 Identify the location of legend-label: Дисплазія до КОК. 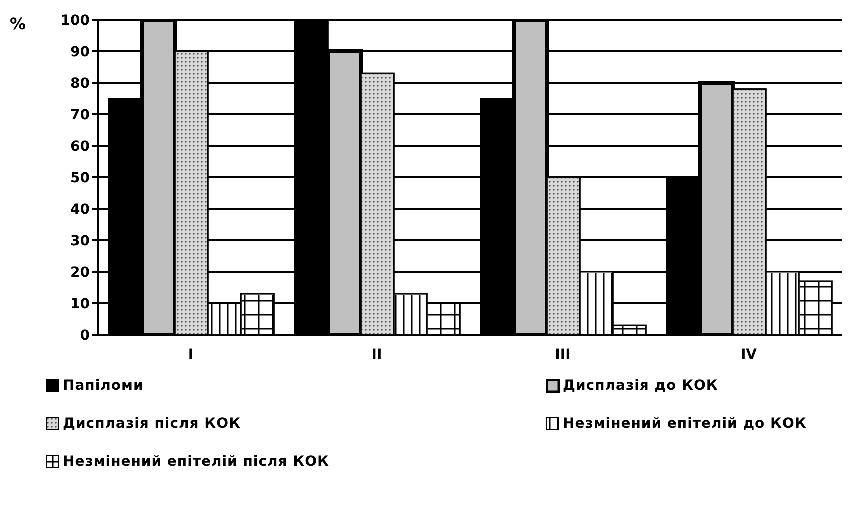
(640, 386).